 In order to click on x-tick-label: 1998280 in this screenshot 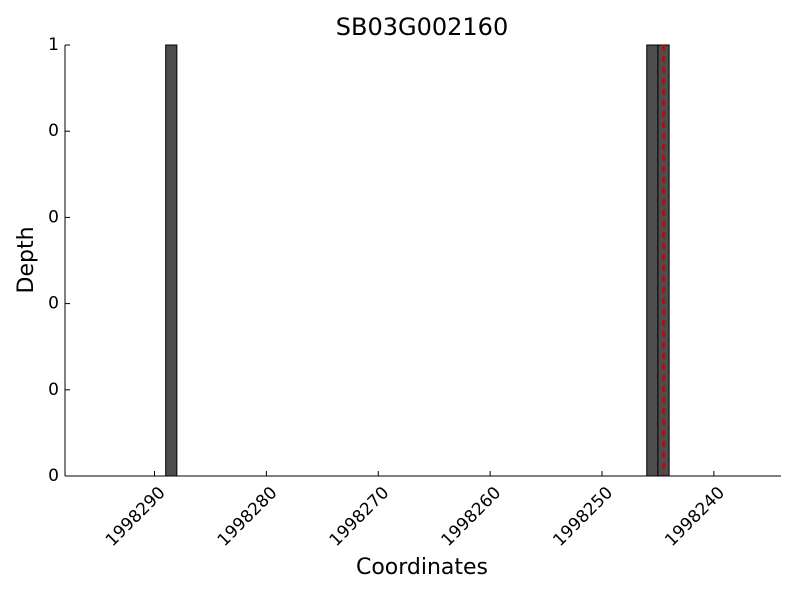, I will do `click(248, 517)`.